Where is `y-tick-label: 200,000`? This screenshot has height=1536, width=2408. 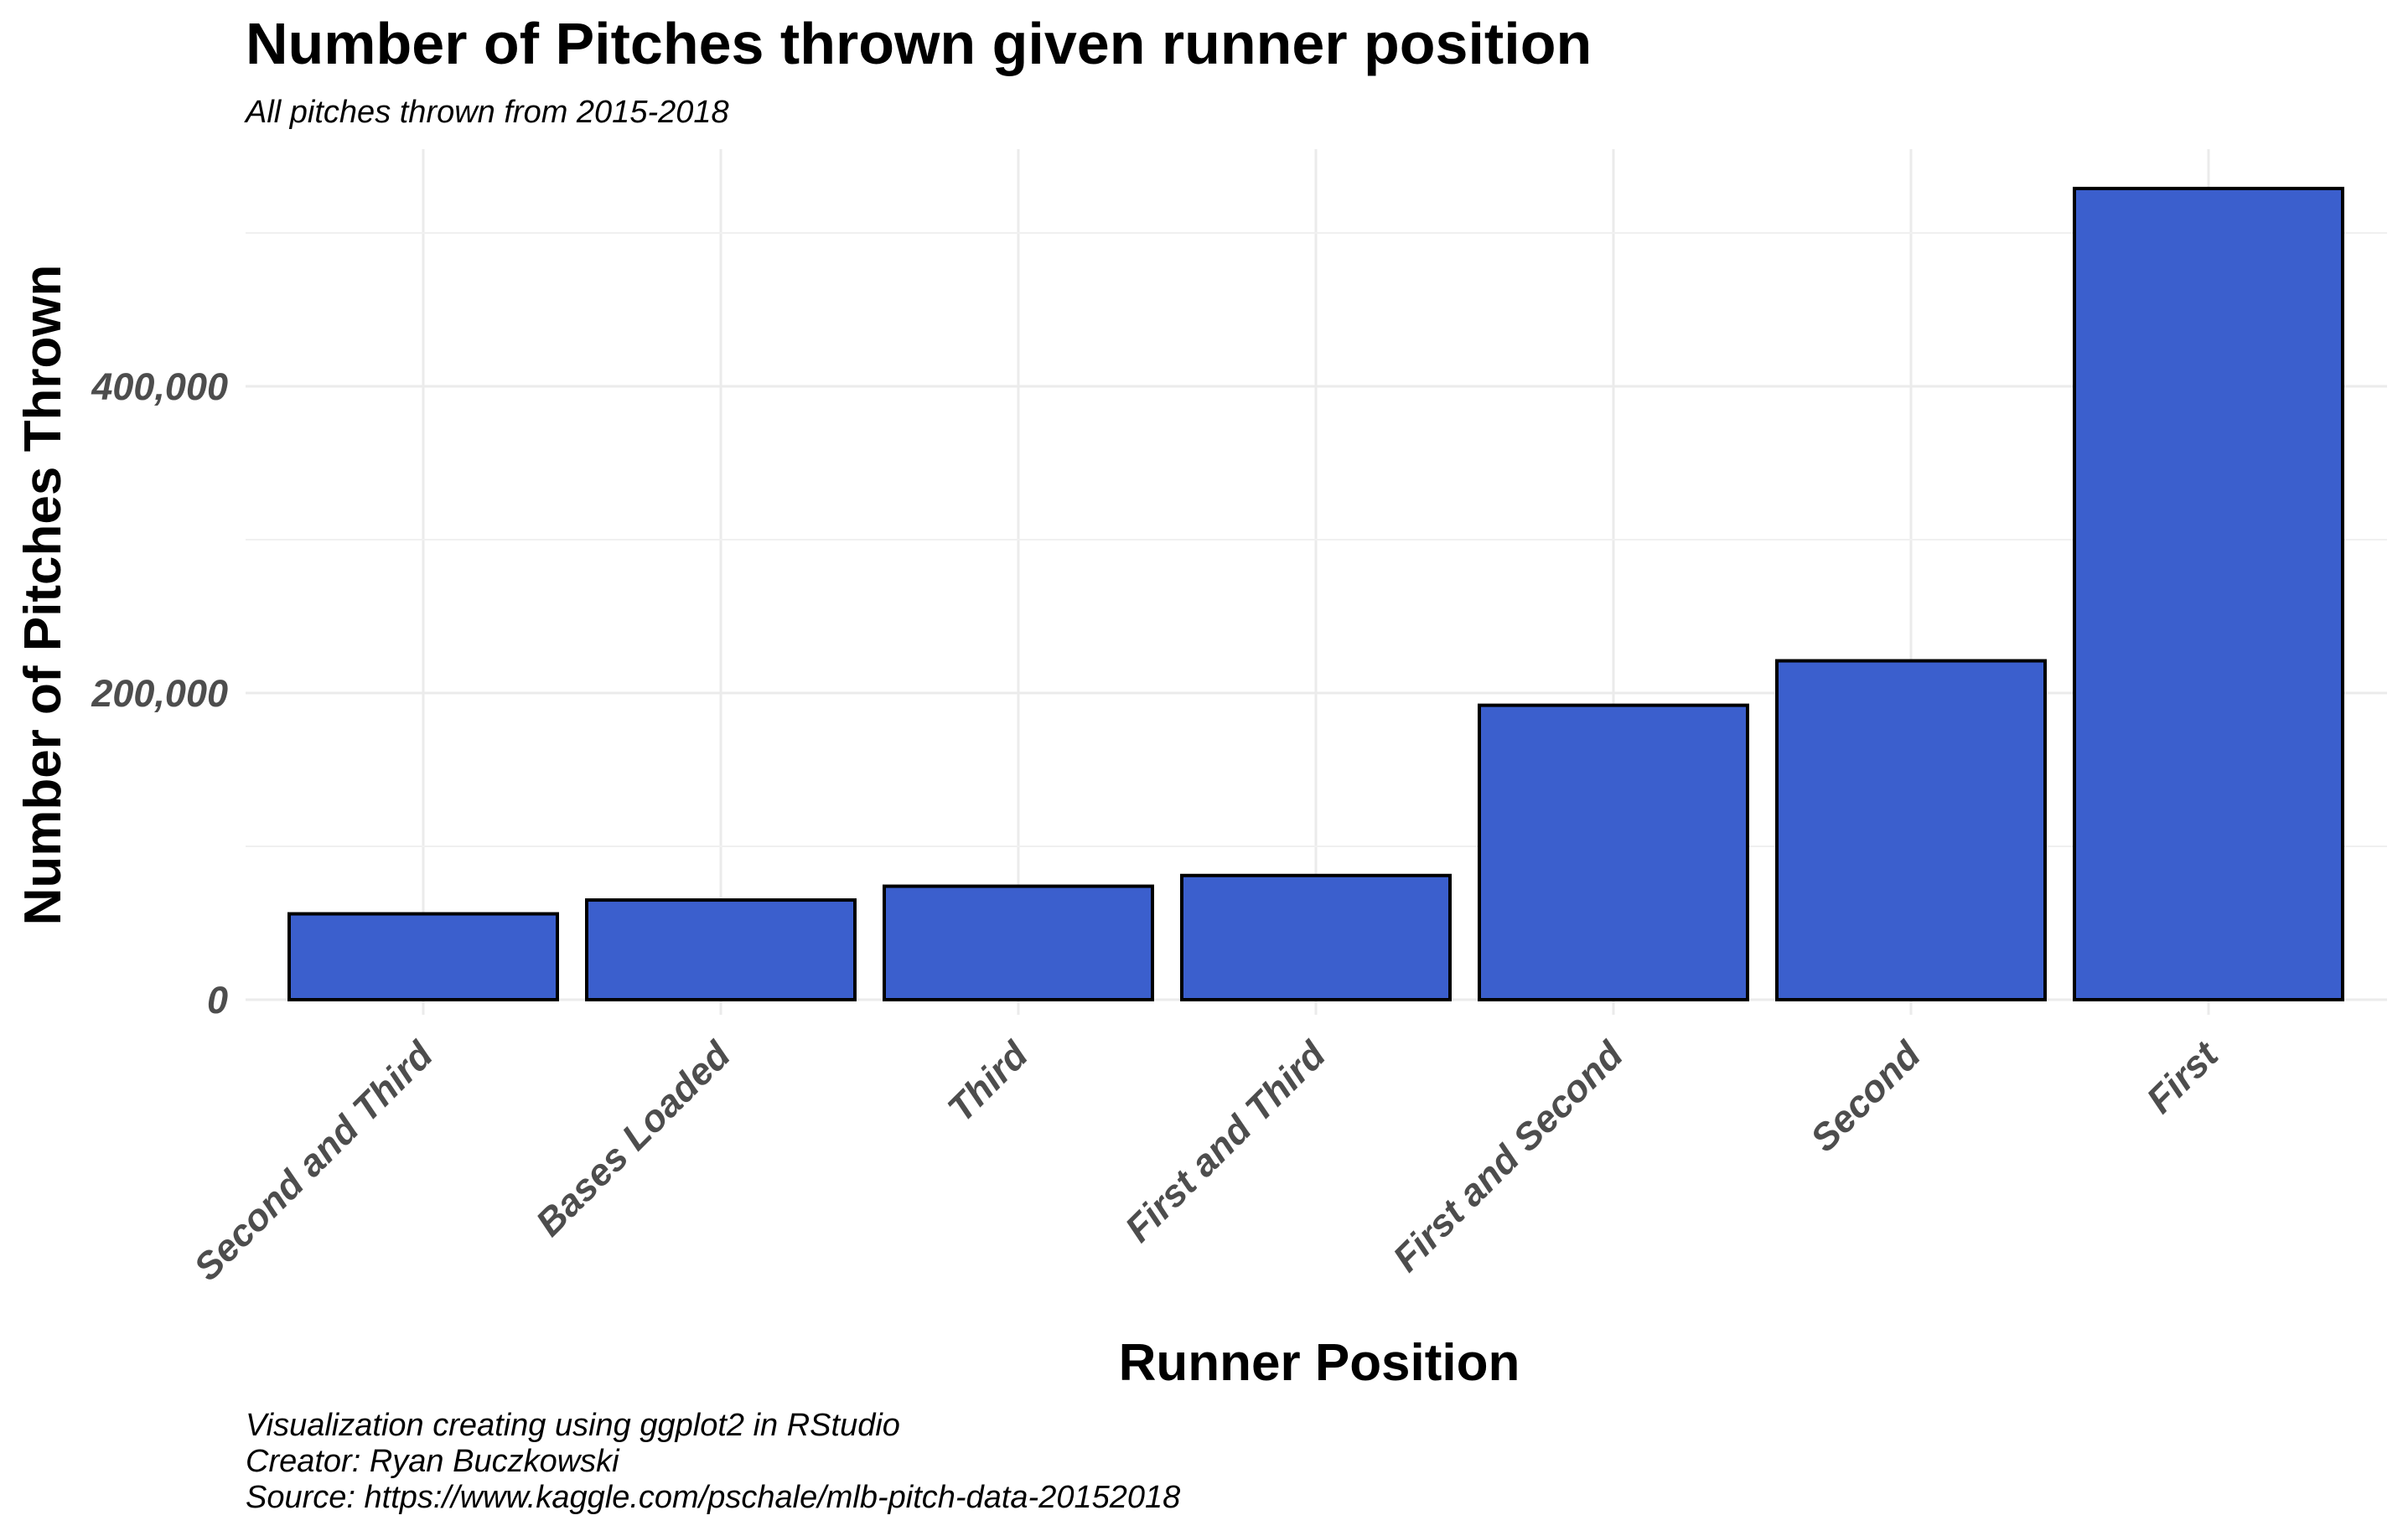
y-tick-label: 200,000 is located at coordinates (159, 693).